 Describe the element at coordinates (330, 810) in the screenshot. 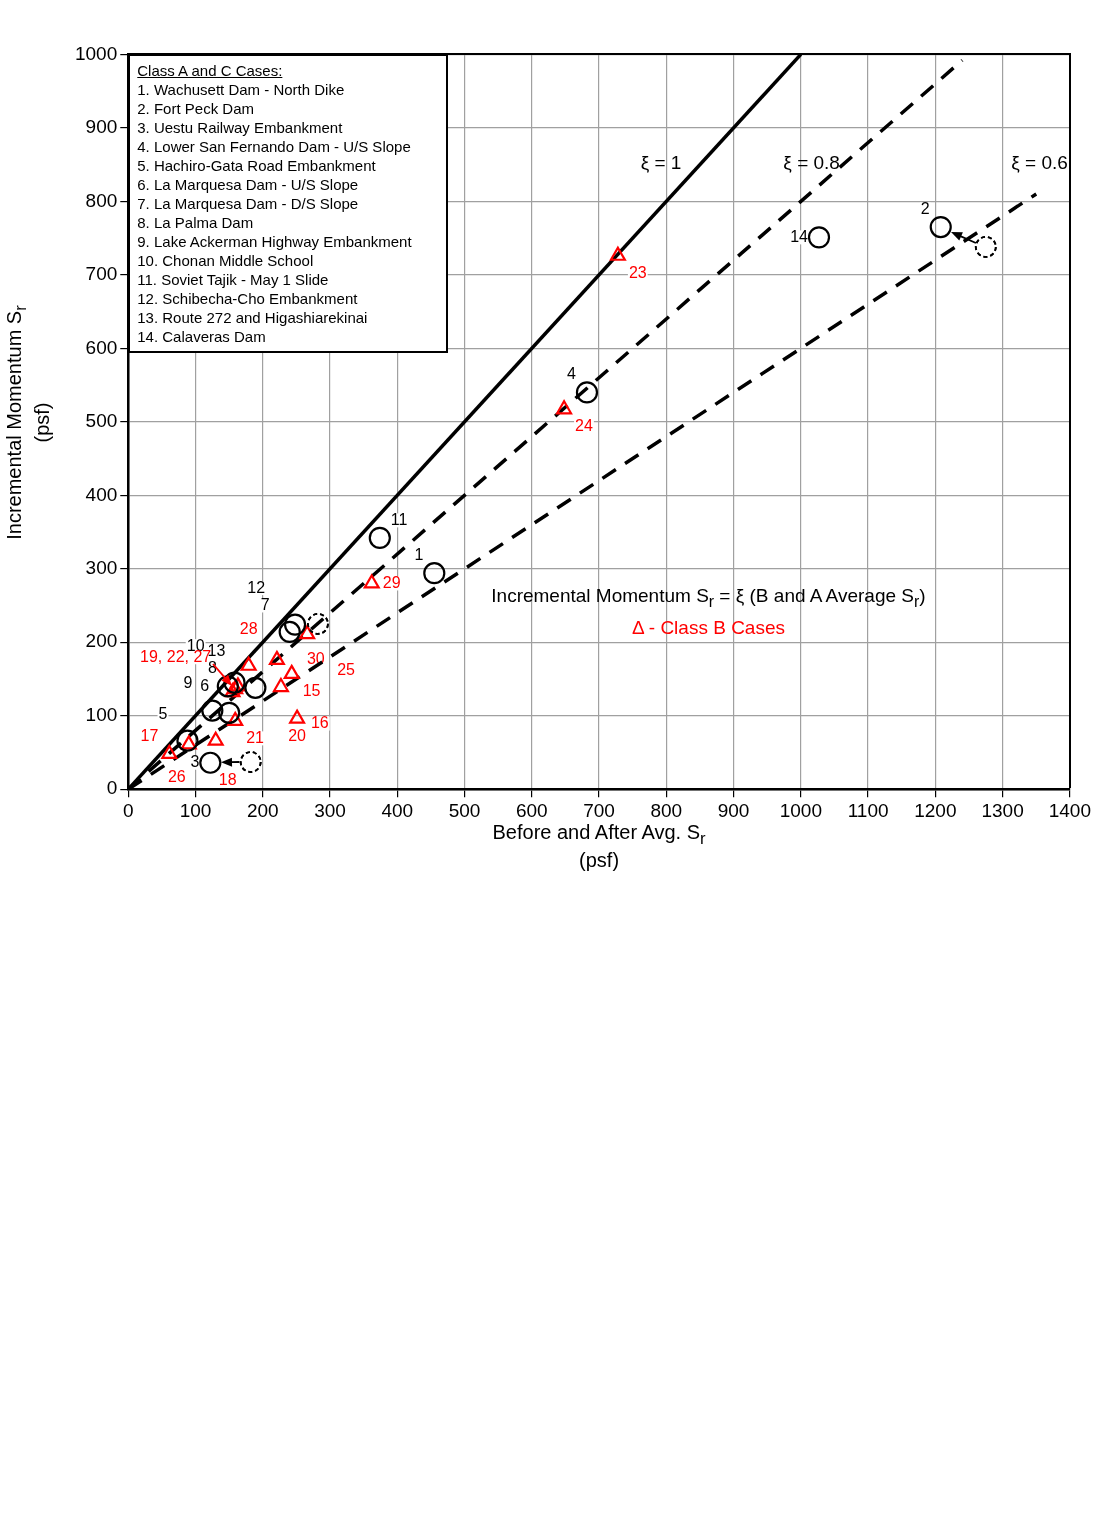

I see `x-tick-label: 300` at that location.